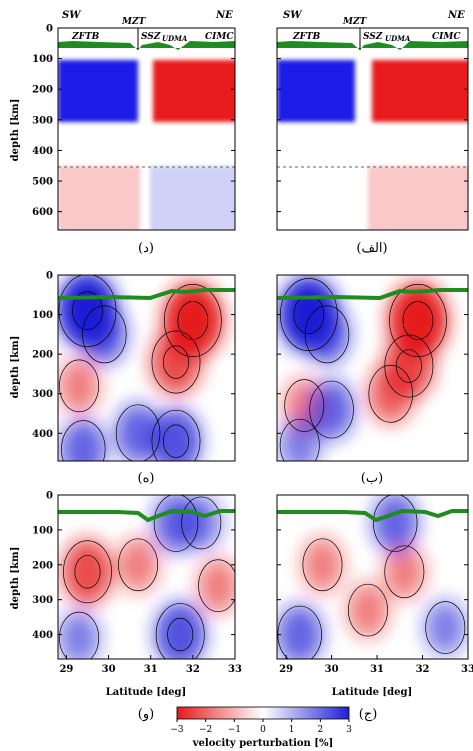  I want to click on panel-r2-left, so click(146, 368).